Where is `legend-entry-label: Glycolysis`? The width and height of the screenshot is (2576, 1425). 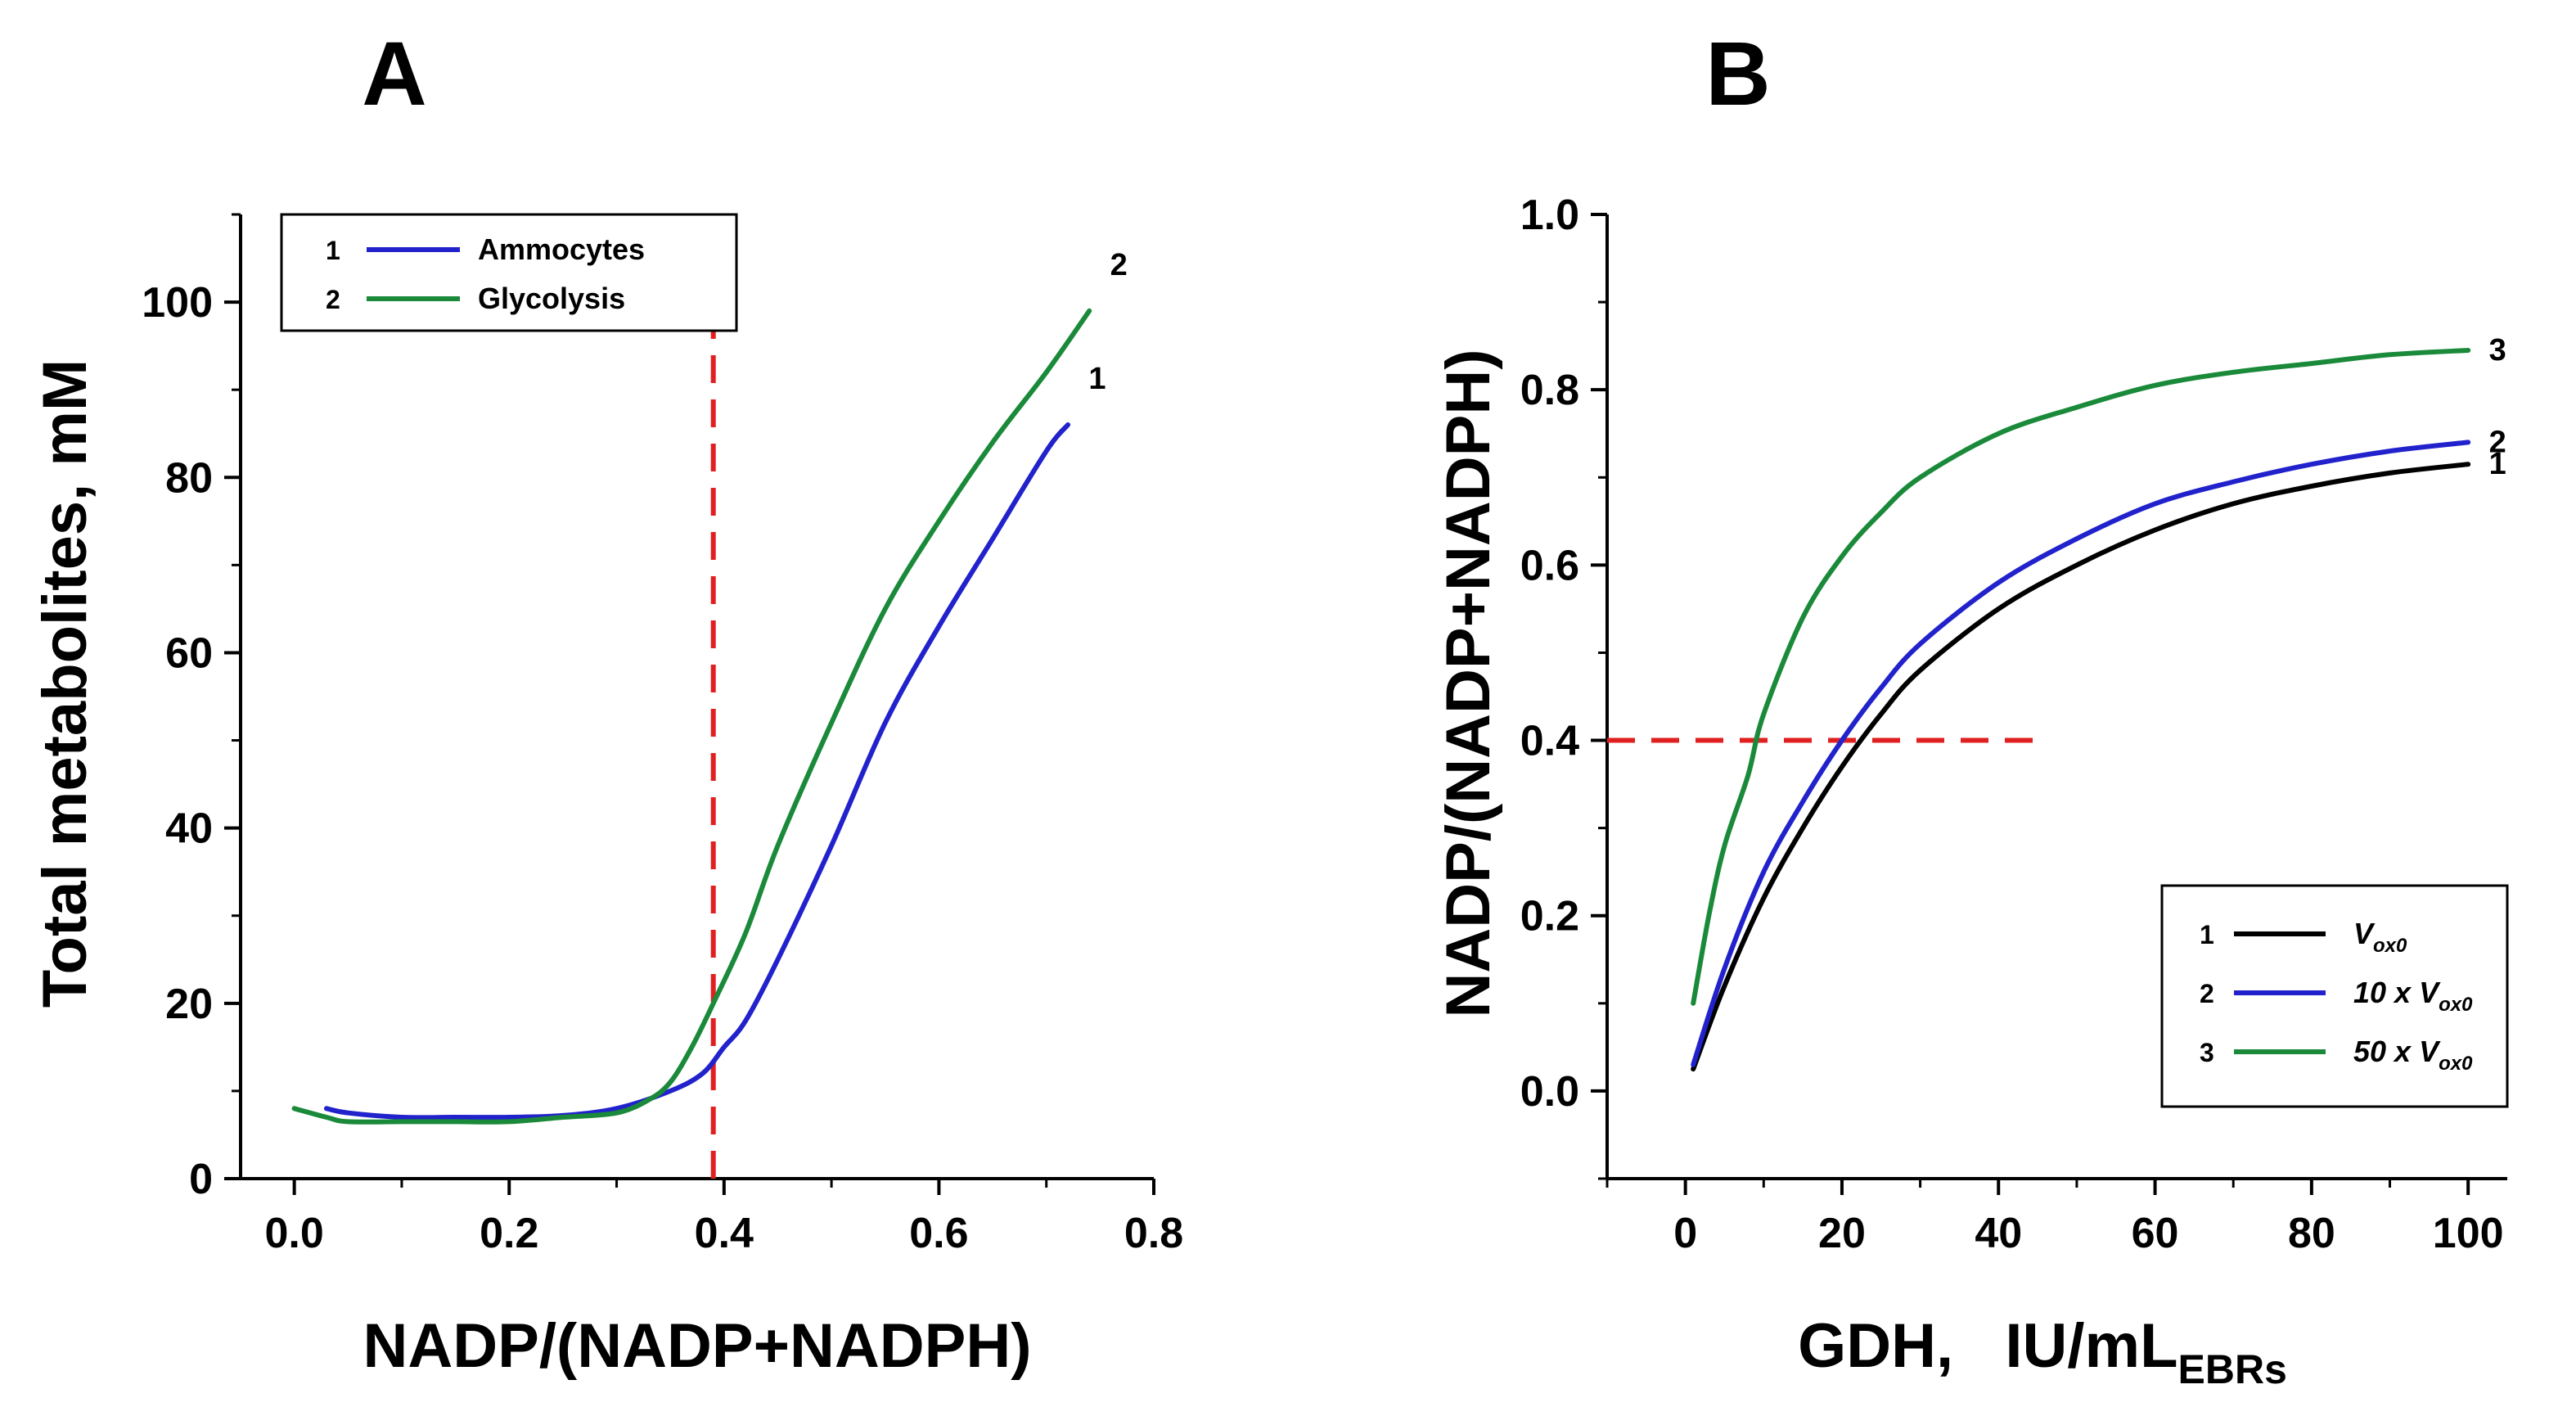
legend-entry-label: Glycolysis is located at coordinates (551, 298).